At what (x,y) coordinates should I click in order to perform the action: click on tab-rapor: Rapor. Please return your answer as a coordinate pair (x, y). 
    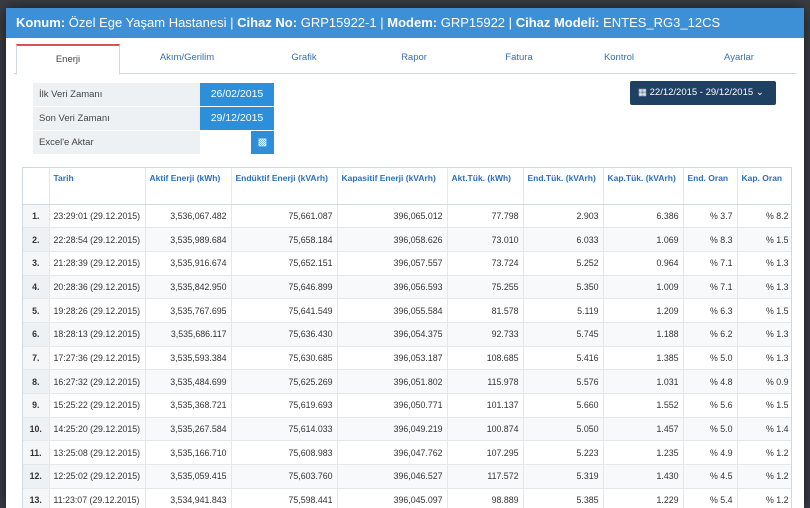
    Looking at the image, I should click on (414, 57).